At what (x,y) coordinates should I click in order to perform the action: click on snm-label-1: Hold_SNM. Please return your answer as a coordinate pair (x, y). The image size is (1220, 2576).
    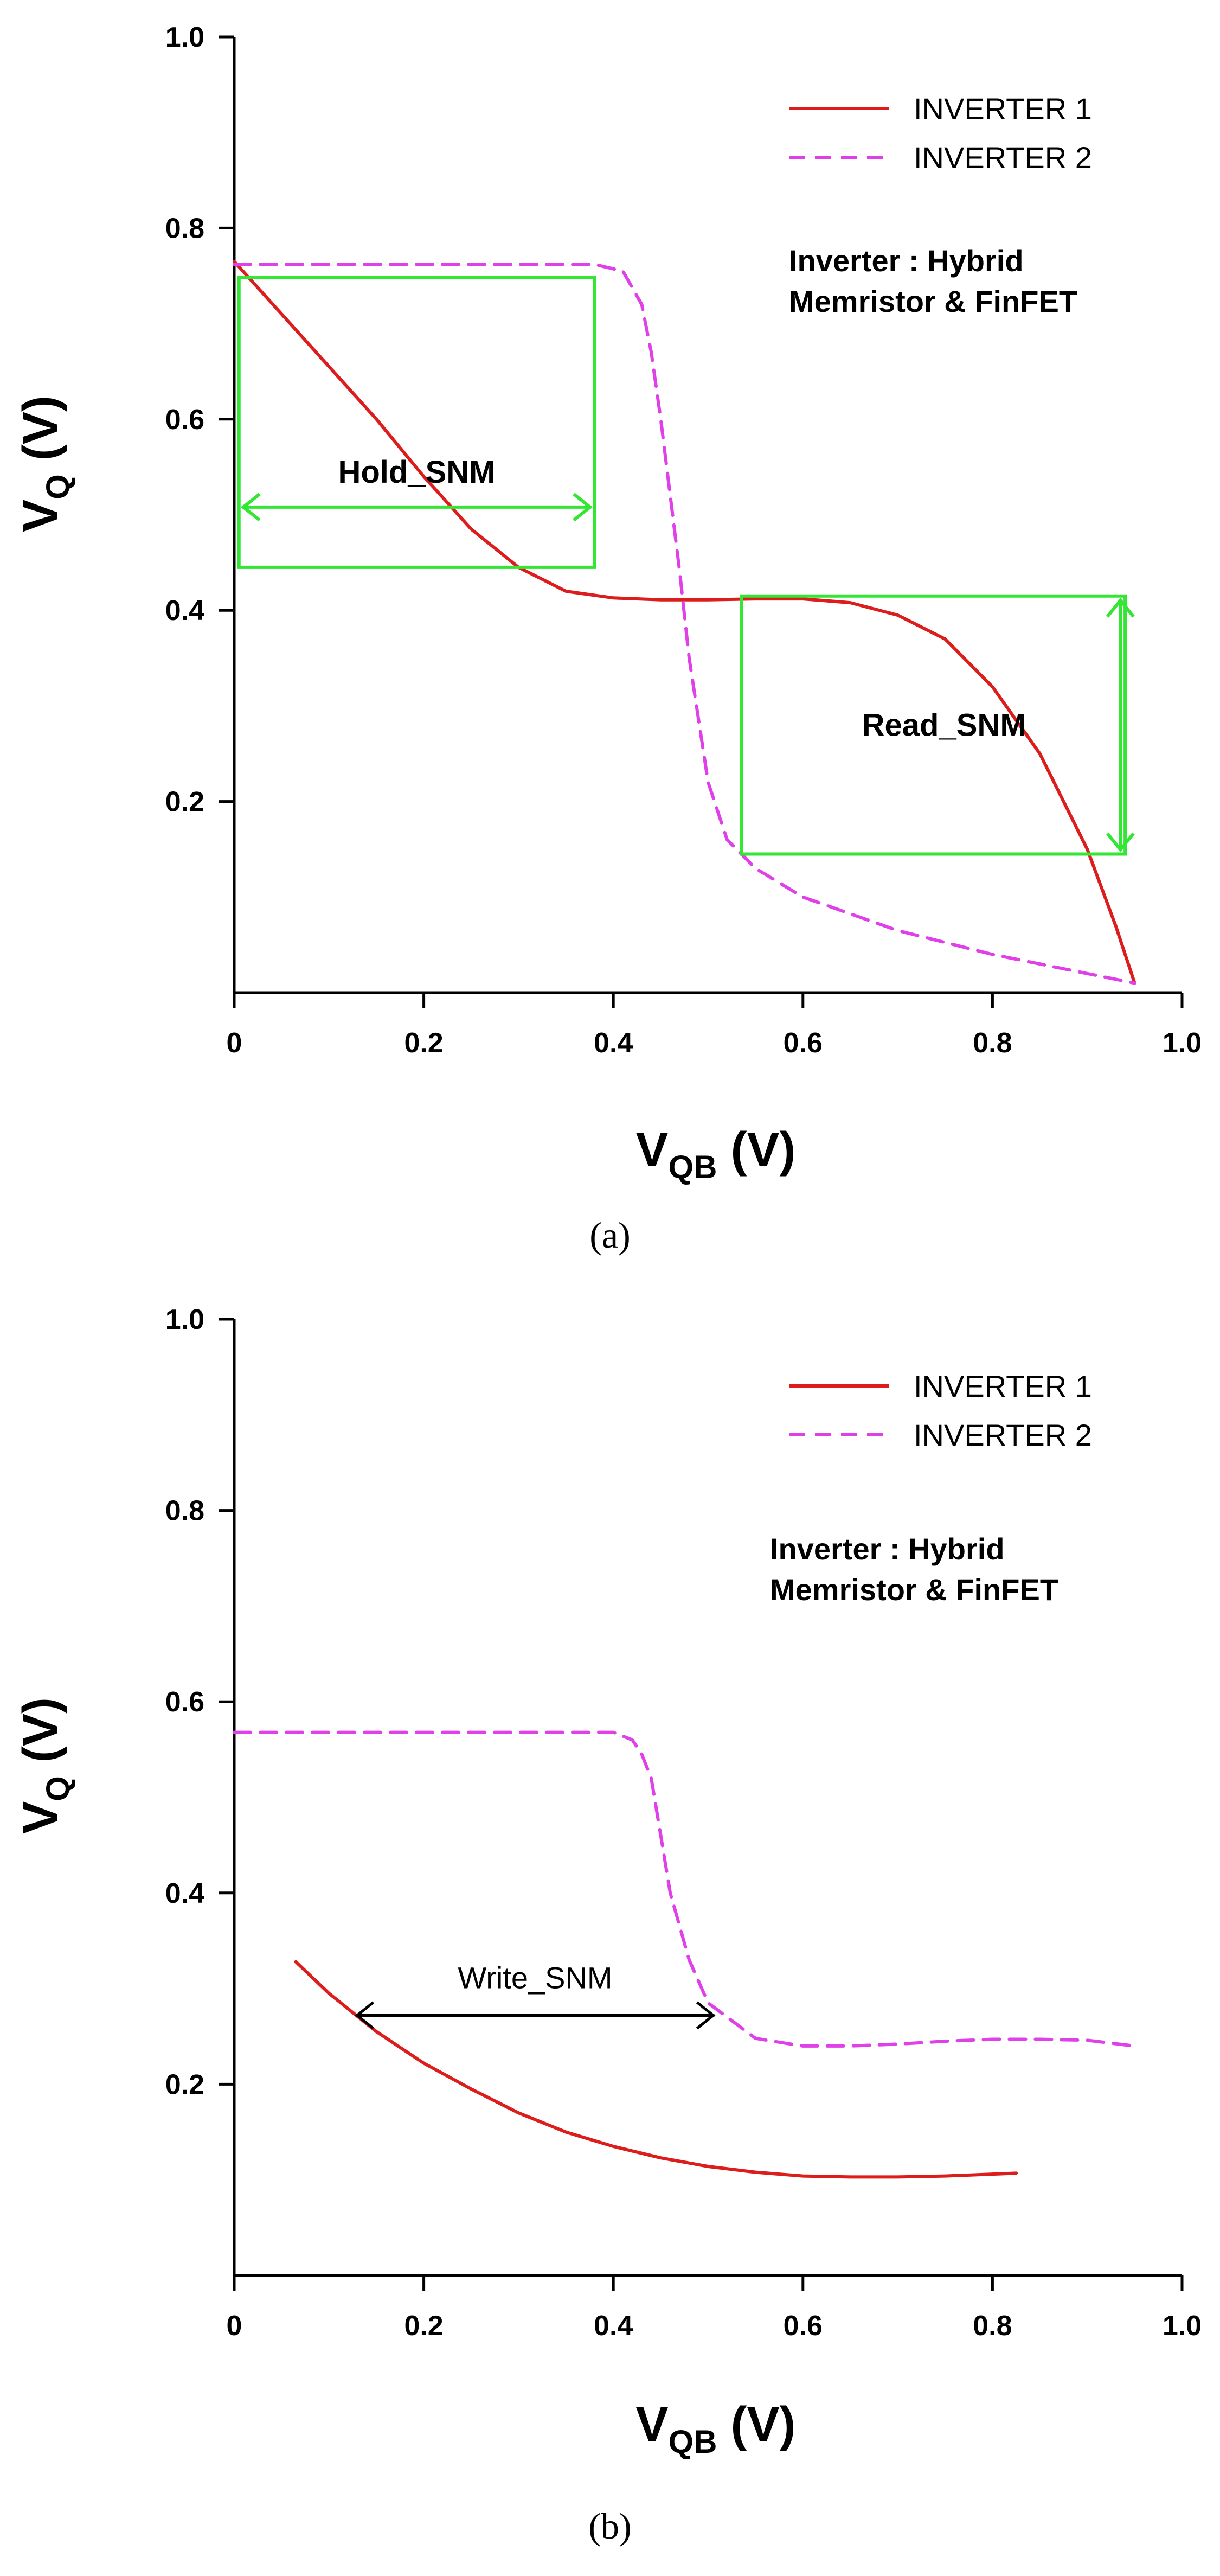
    Looking at the image, I should click on (417, 472).